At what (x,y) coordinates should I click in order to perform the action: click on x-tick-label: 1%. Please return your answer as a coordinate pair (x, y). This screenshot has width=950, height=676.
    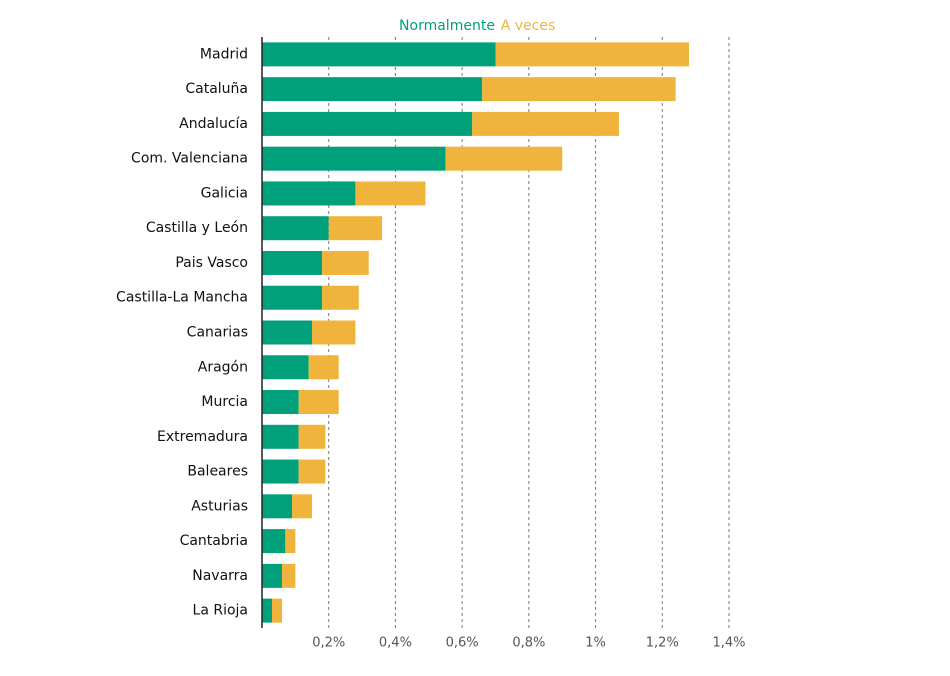
    Looking at the image, I should click on (595, 643).